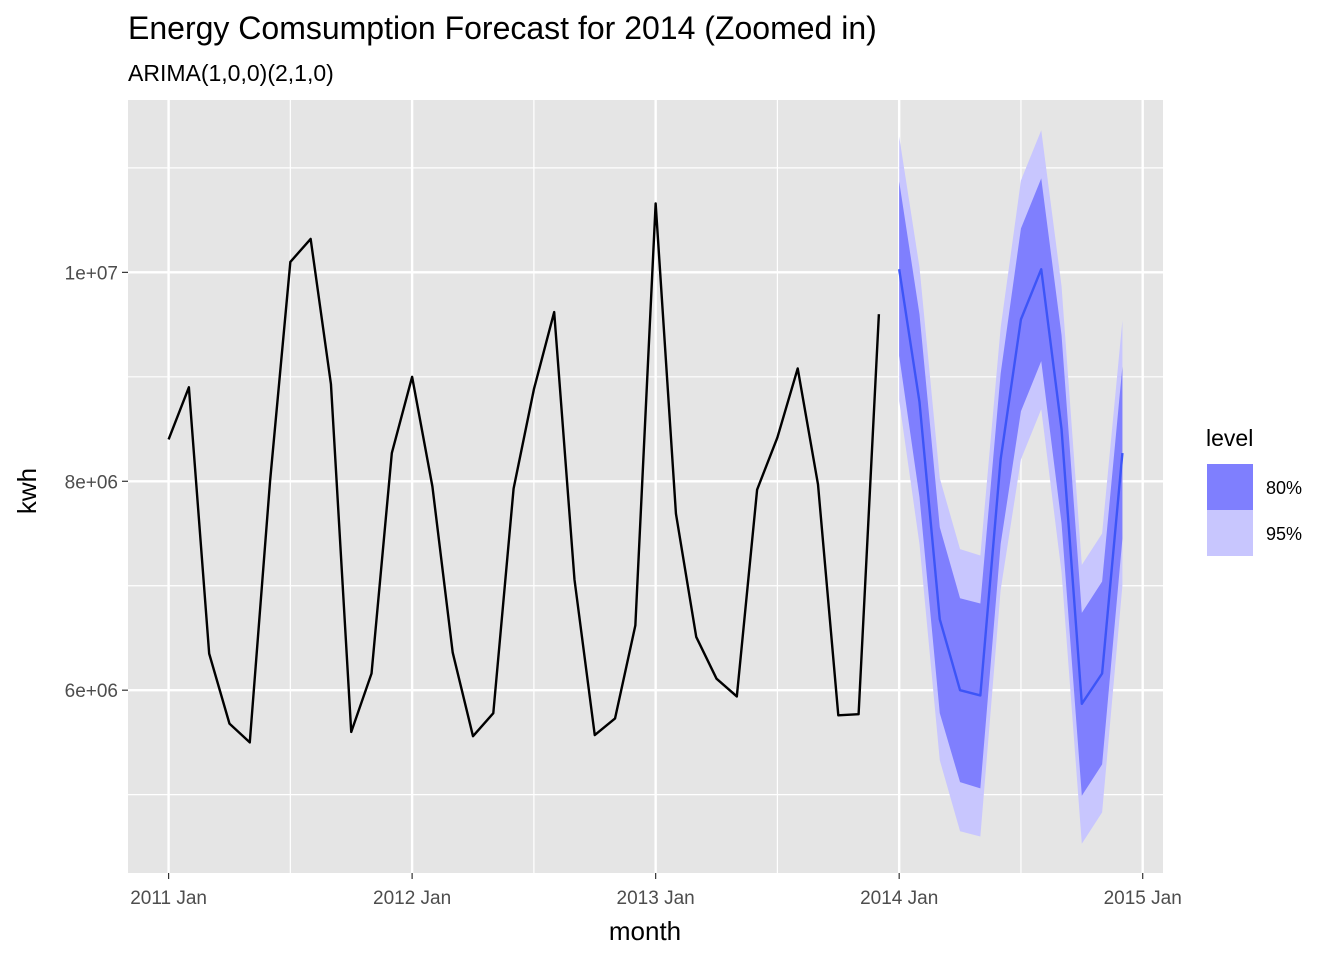 This screenshot has width=1344, height=960. What do you see at coordinates (1143, 898) in the screenshot?
I see `x-tick-label: 2015 Jan` at bounding box center [1143, 898].